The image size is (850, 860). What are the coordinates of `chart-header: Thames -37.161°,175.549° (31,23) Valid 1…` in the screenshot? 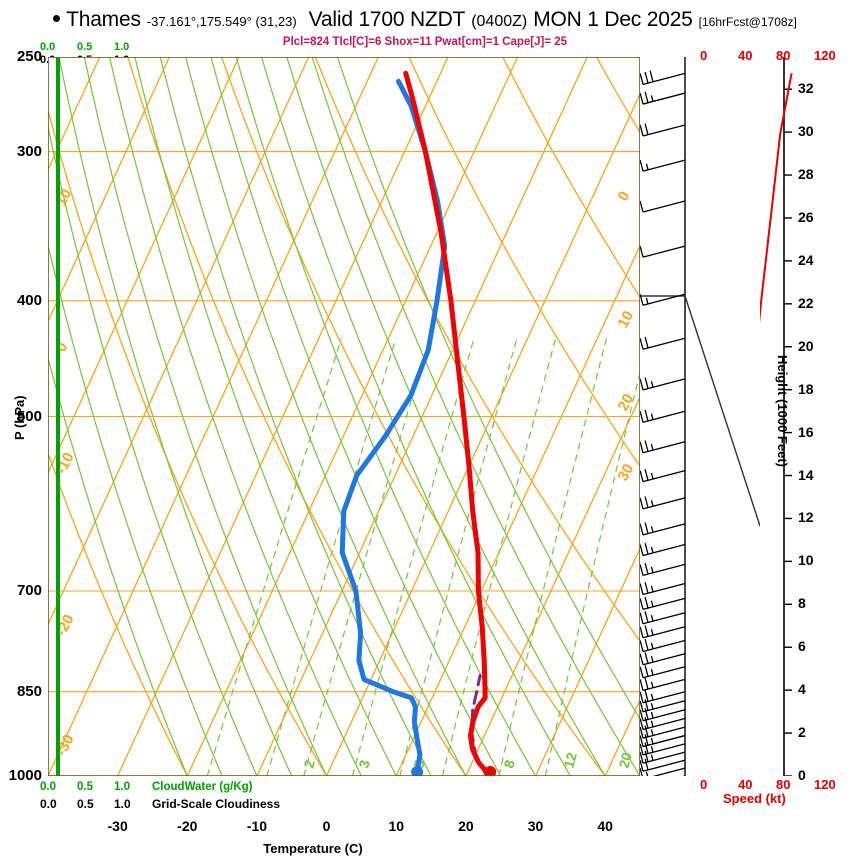 It's located at (425, 21).